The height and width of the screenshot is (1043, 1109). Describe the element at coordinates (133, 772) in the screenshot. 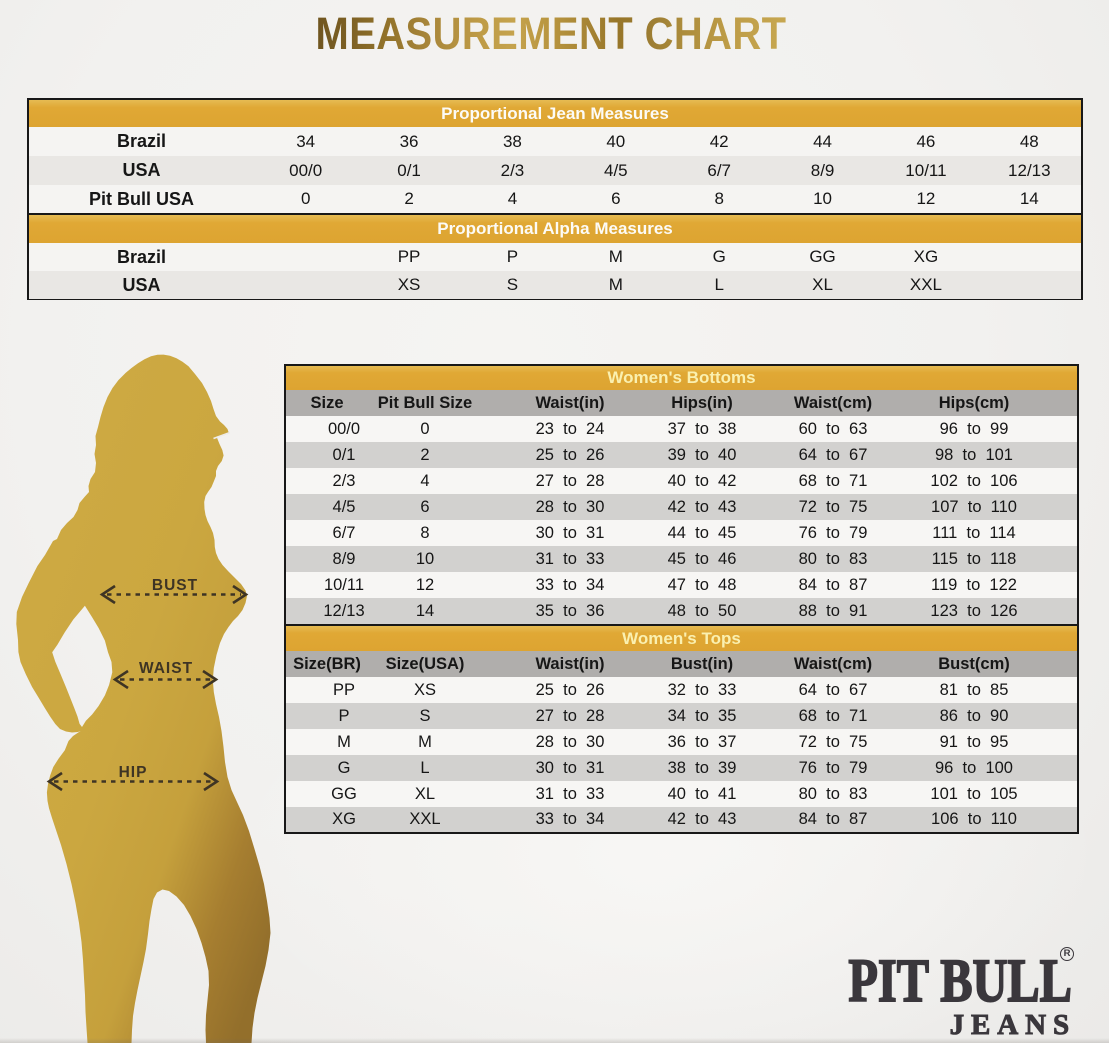

I see `svg-text: HIP` at that location.